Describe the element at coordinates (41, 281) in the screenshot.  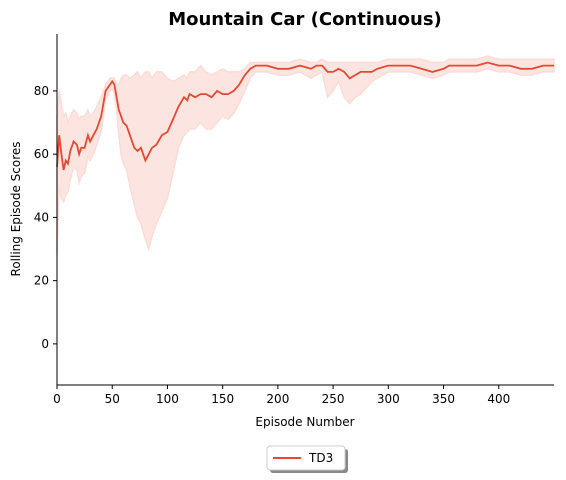
I see `y-tick-label: 20` at that location.